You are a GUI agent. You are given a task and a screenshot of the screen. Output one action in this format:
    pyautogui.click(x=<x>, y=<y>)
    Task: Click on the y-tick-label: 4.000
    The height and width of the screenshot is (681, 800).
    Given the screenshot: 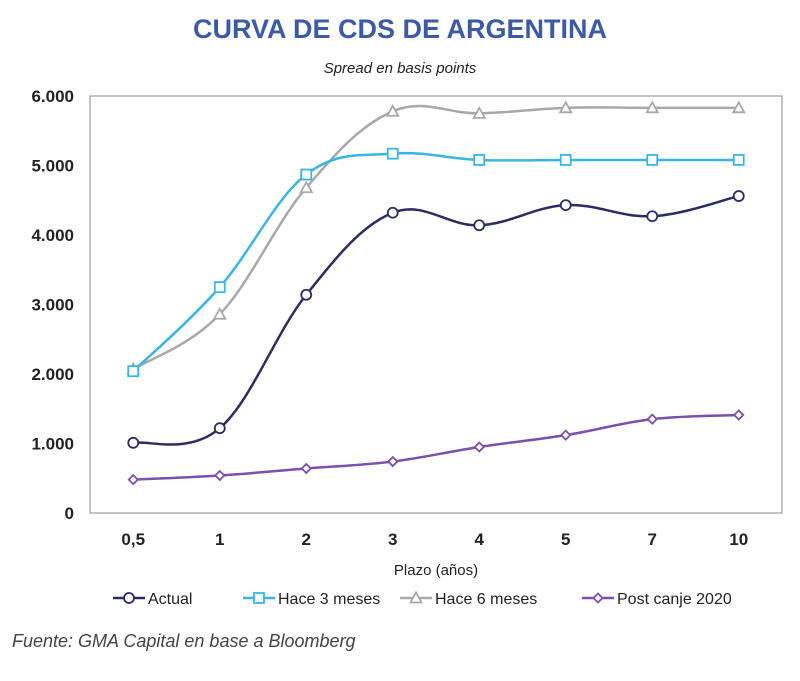 What is the action you would take?
    pyautogui.click(x=52, y=235)
    